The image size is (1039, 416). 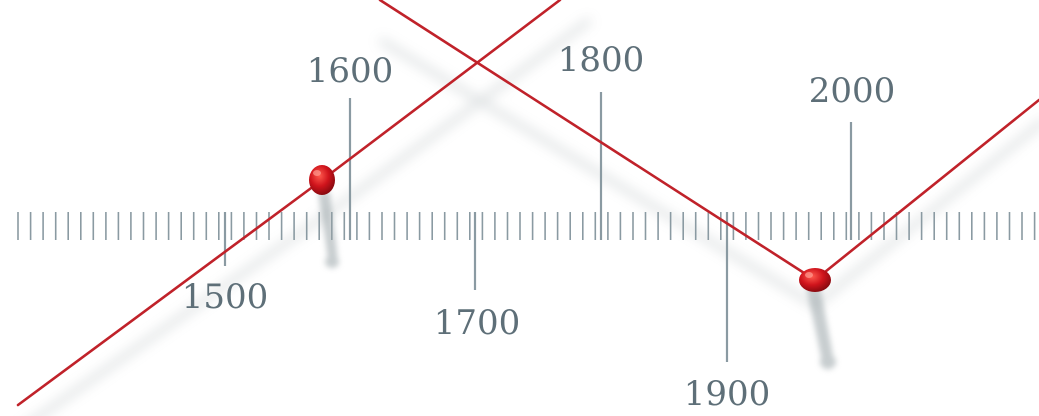 I want to click on red-pin-right, so click(x=815, y=280).